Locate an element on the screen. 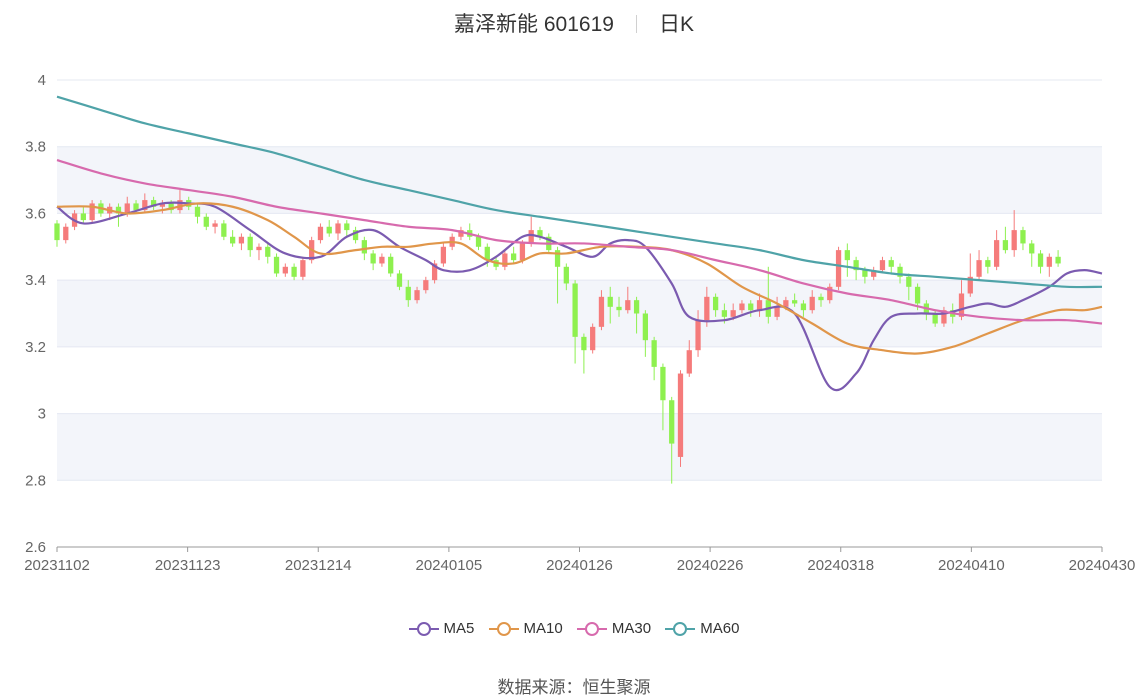 The image size is (1148, 699). legend-label-ma10: MA10 is located at coordinates (543, 628).